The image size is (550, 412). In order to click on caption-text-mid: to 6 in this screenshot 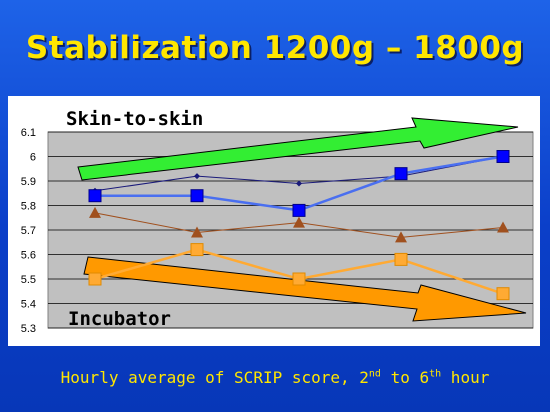, I will do `click(405, 377)`.